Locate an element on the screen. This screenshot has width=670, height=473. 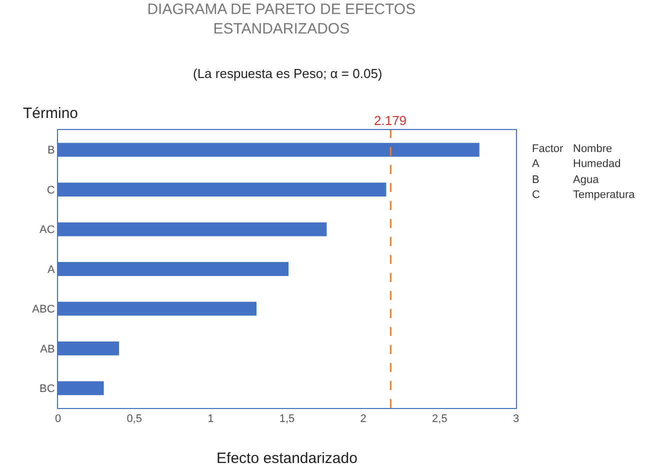
y-axis-title: Término is located at coordinates (50, 113).